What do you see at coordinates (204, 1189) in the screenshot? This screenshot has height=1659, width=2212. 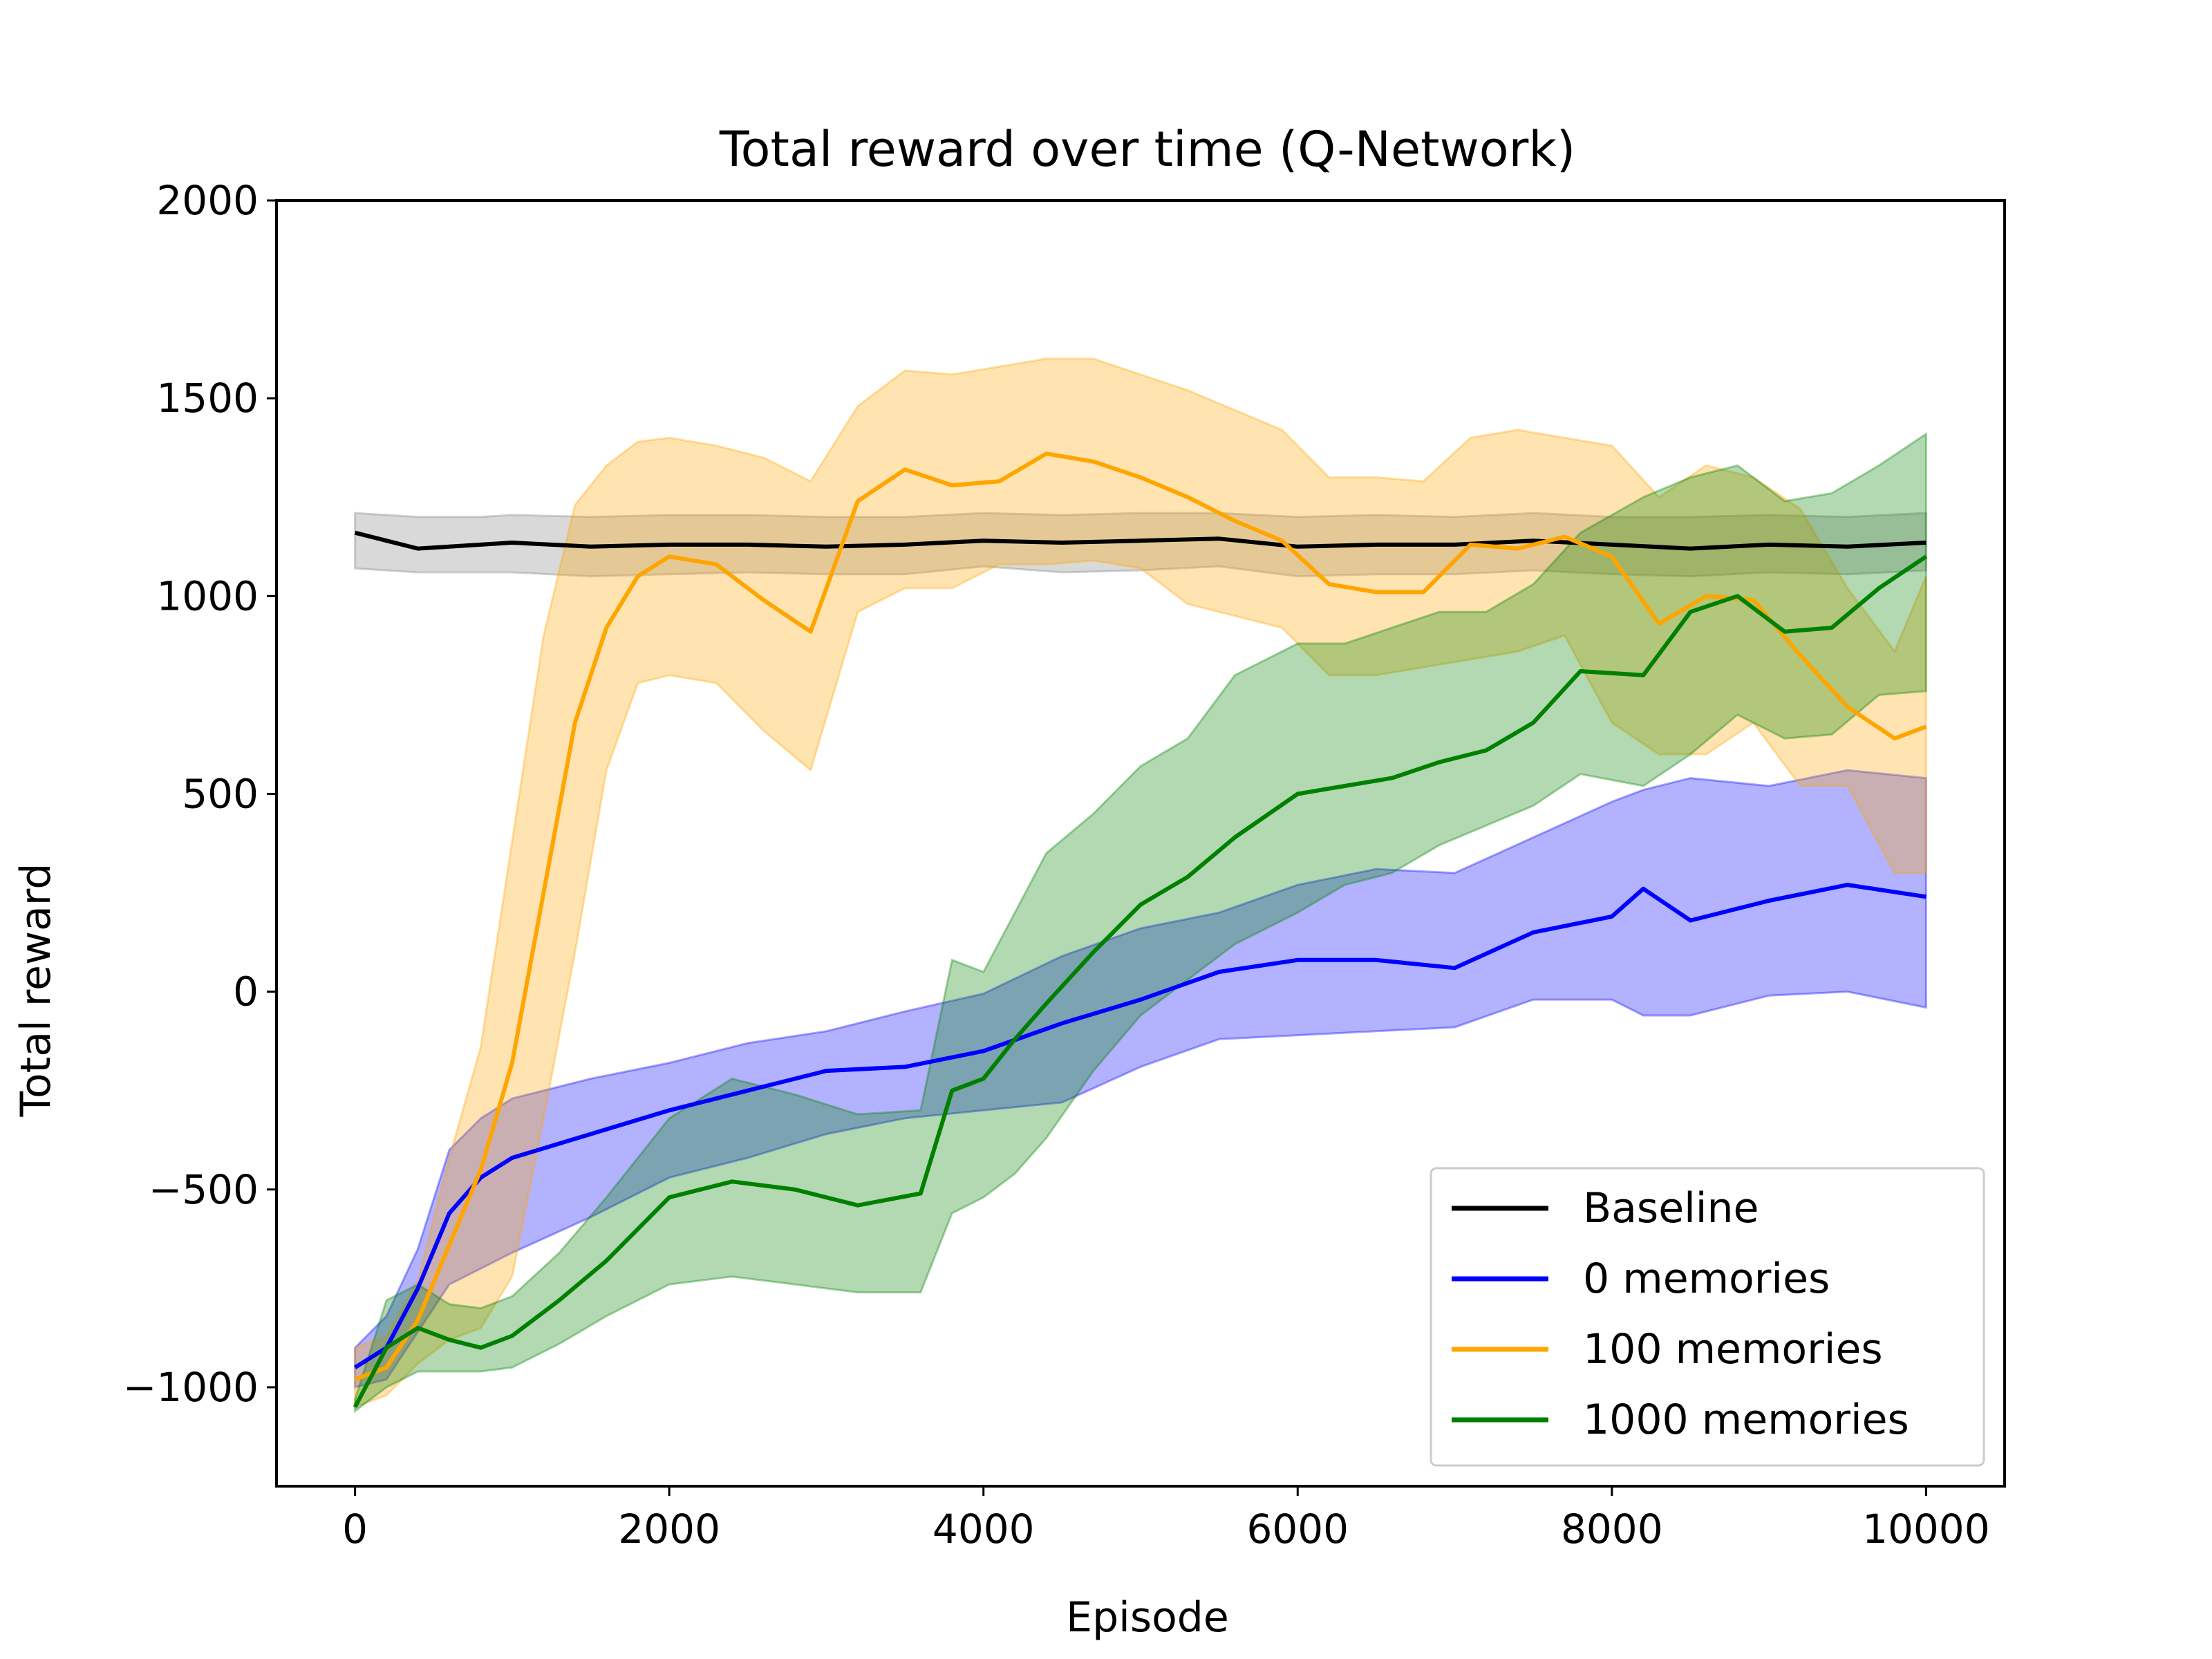 I see `y-tick-label: −500` at bounding box center [204, 1189].